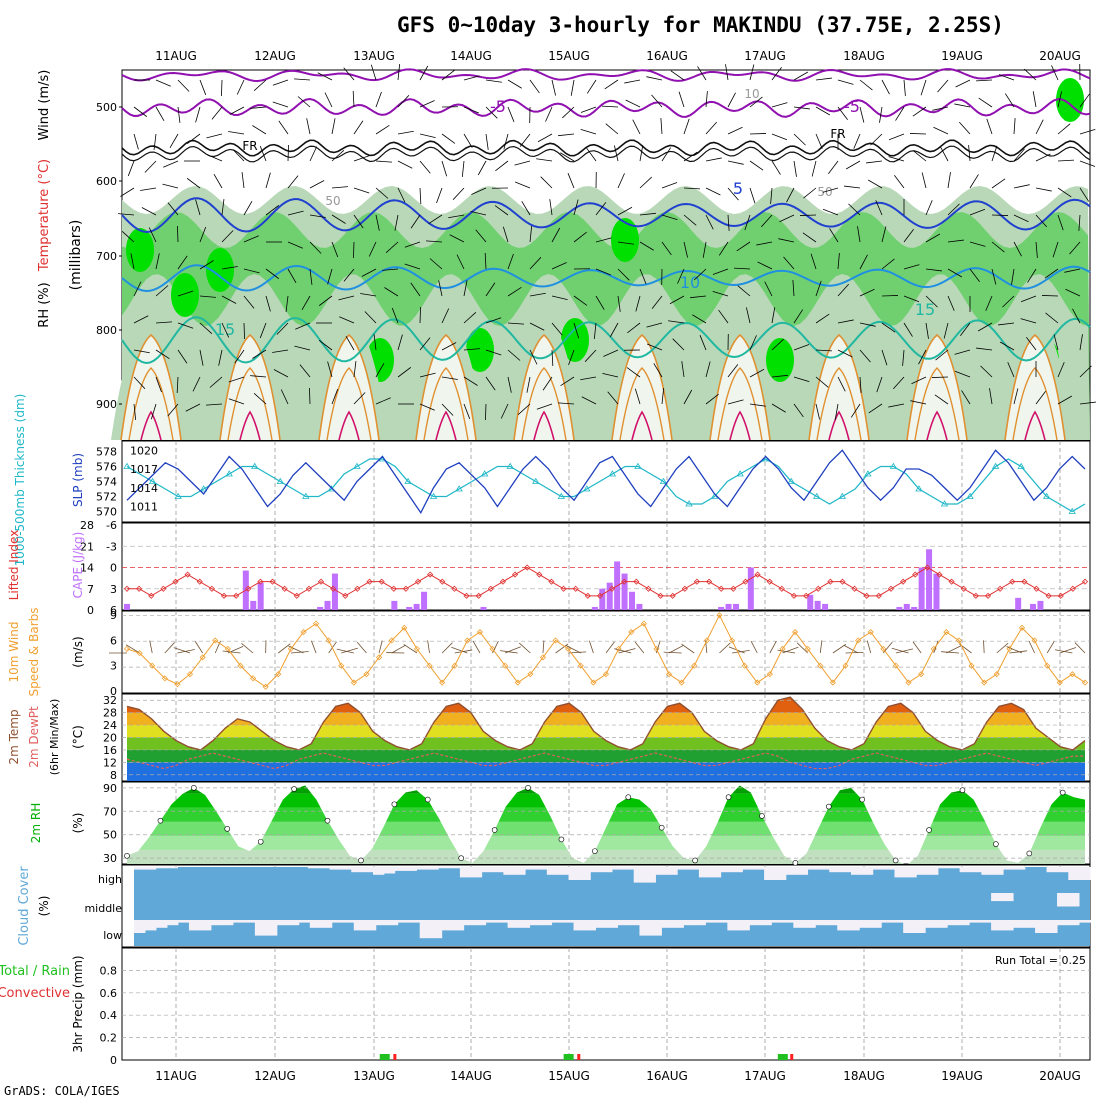 Image resolution: width=1100 pixels, height=1104 pixels. Describe the element at coordinates (394, 1057) in the screenshot. I see `precip-conv-bar` at that location.